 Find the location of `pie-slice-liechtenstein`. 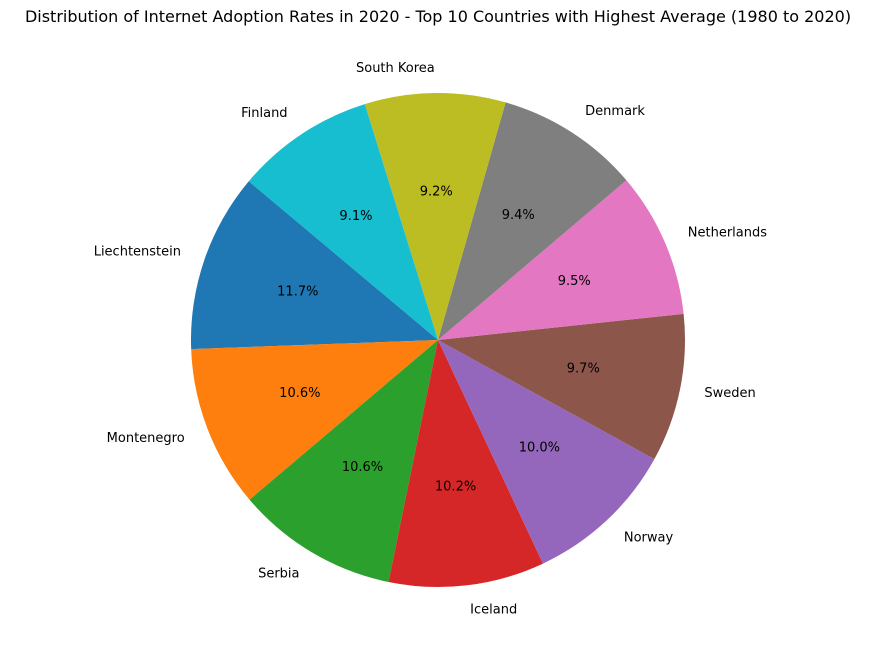

pie-slice-liechtenstein is located at coordinates (314, 265).